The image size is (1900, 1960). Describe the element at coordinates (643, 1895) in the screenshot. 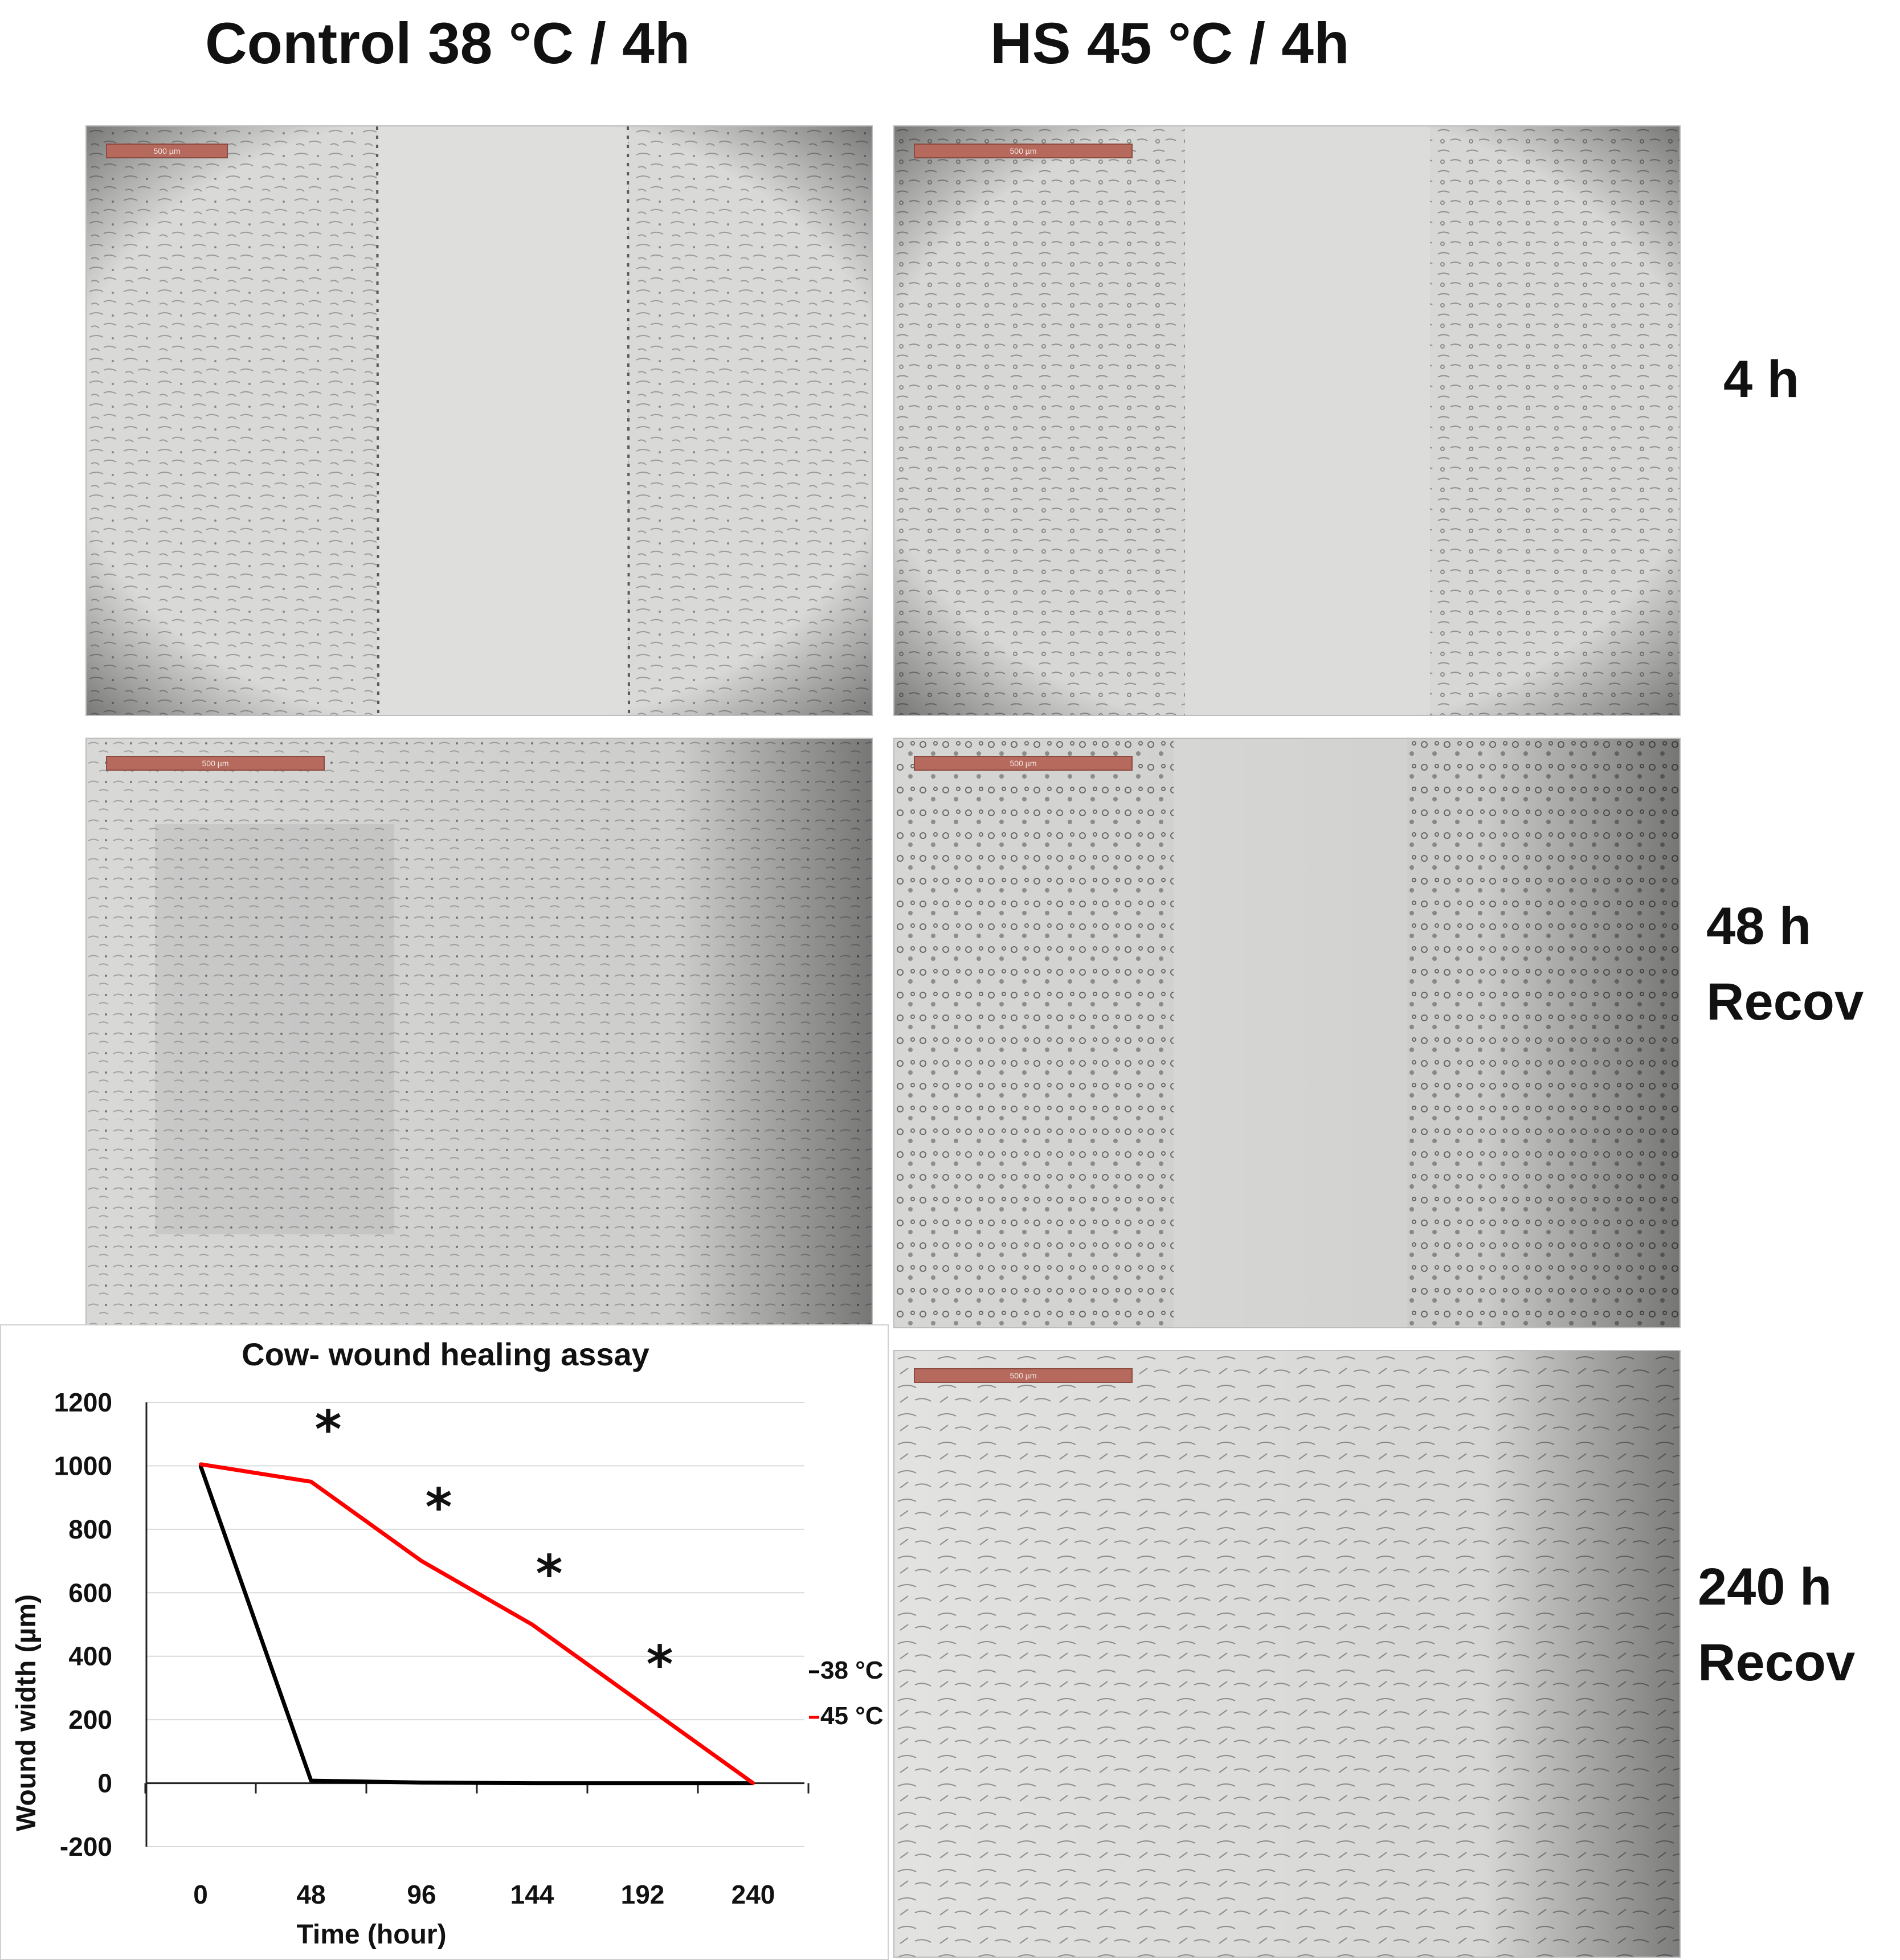

I see `x-tick-label: 192` at that location.